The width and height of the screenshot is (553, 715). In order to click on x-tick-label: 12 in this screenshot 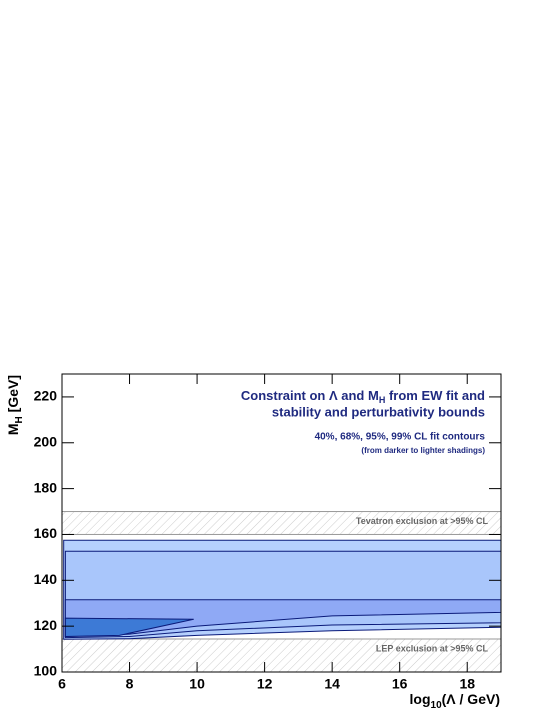, I will do `click(265, 684)`.